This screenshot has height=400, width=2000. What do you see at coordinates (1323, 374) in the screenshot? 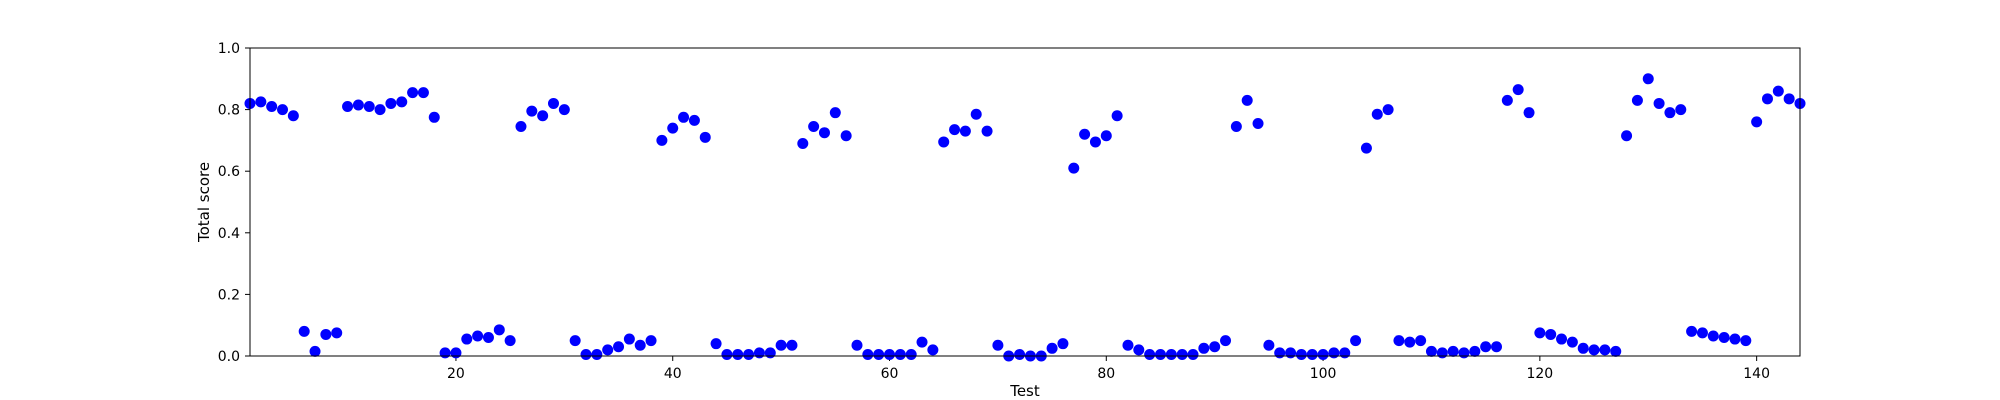
I see `x-tick-label: 100` at bounding box center [1323, 374].